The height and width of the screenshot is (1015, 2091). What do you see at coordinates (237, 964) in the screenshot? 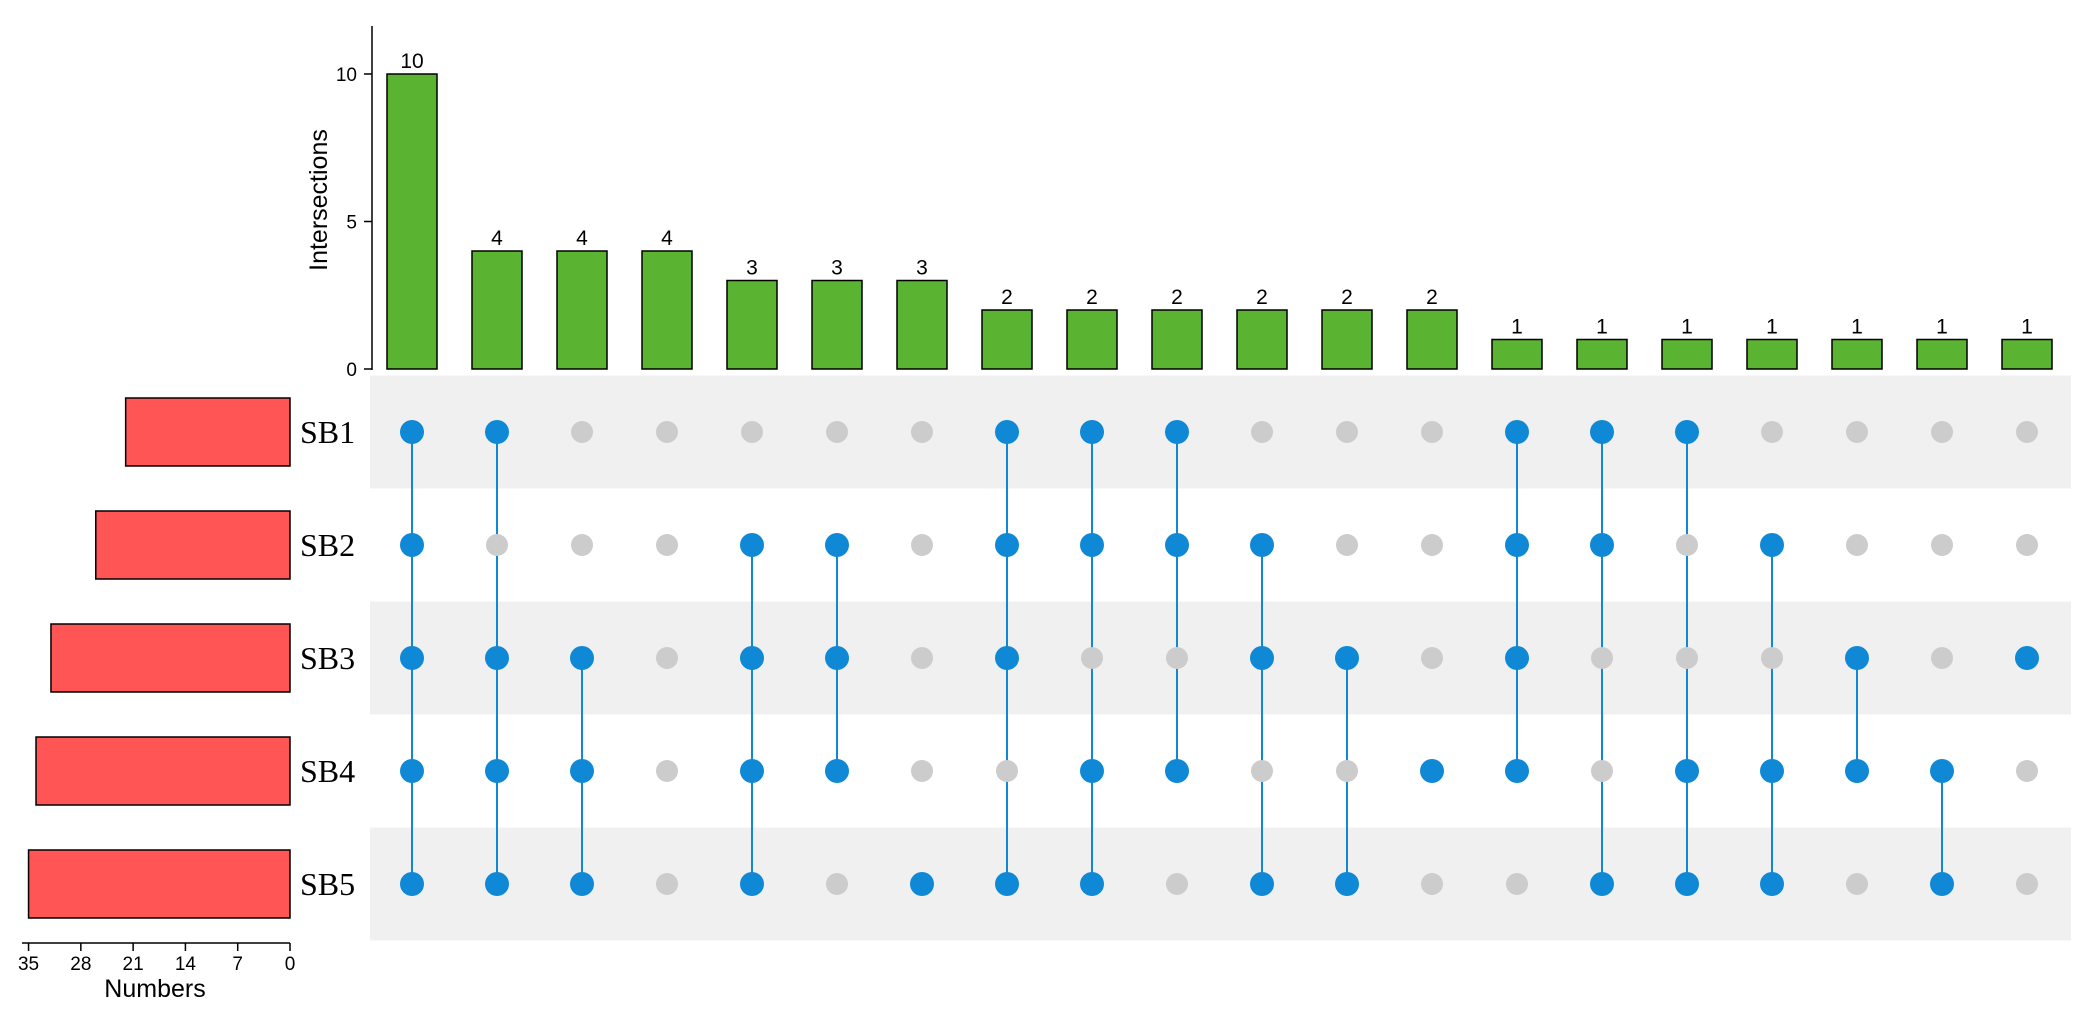
I see `set-size-tick-label: 7` at bounding box center [237, 964].